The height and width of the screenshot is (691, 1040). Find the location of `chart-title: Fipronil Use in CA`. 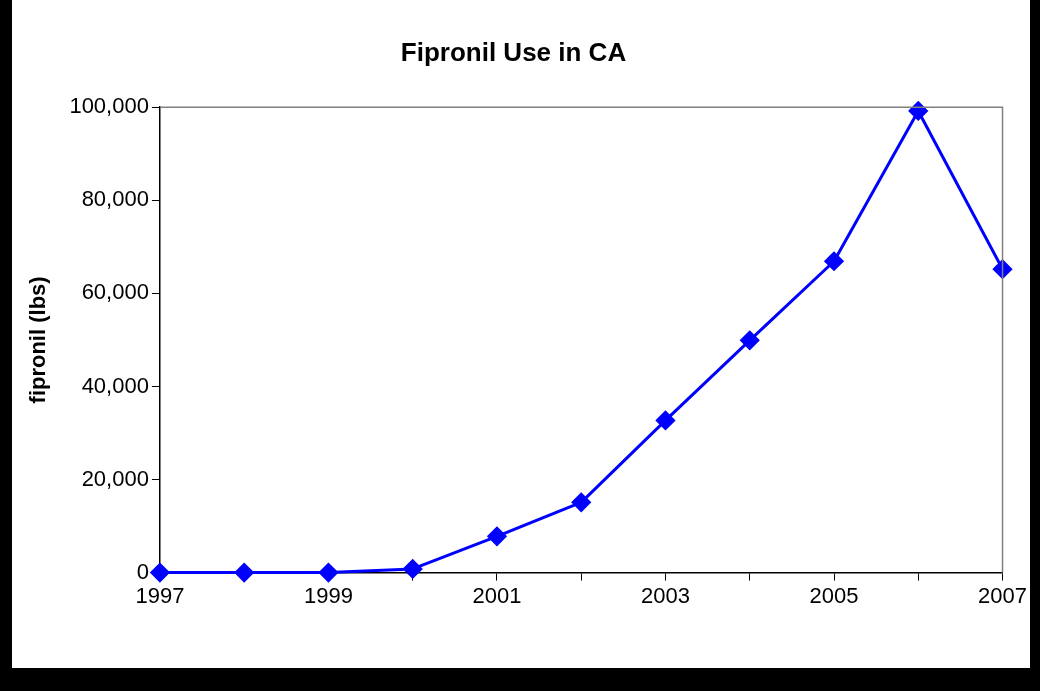

chart-title: Fipronil Use in CA is located at coordinates (513, 51).